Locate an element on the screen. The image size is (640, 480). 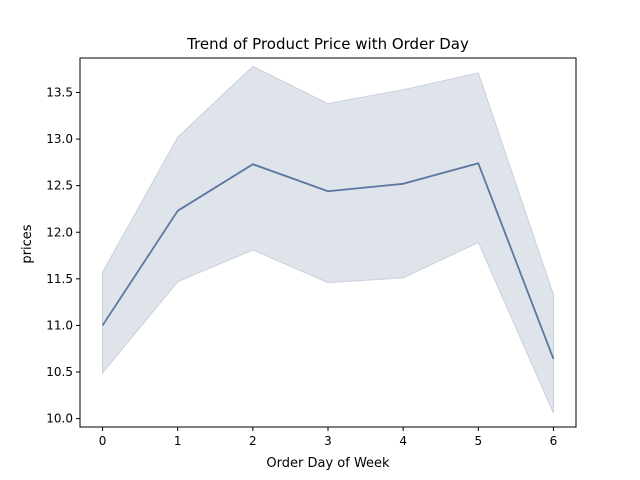
y-tick-label: 11.5 is located at coordinates (59, 279).